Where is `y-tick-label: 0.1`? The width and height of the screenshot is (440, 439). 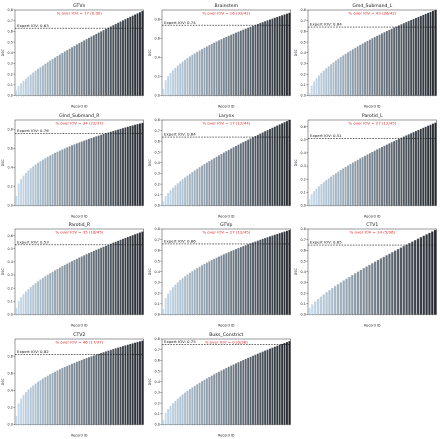 y-tick-label: 0.1 is located at coordinates (303, 304).